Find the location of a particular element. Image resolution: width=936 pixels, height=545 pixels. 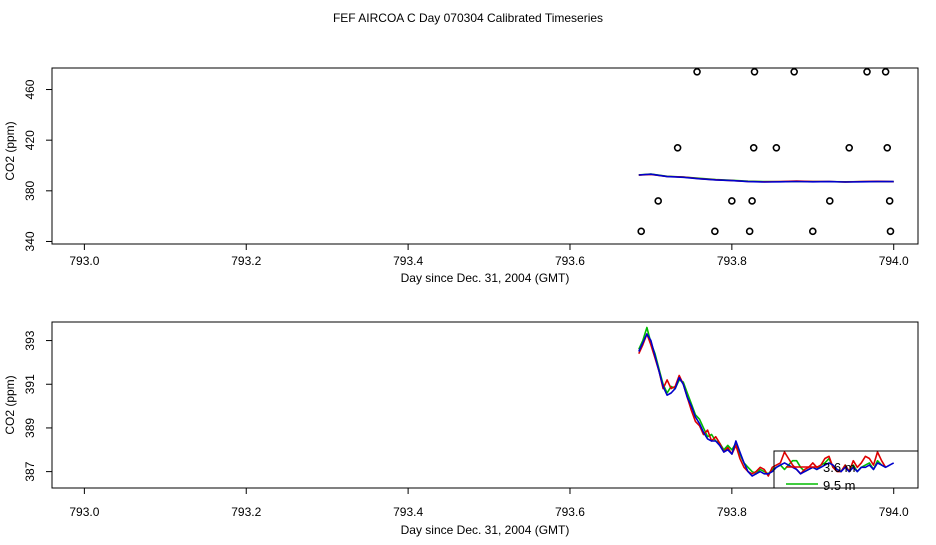

bottom-x-tick-label: 794.0 is located at coordinates (894, 512).